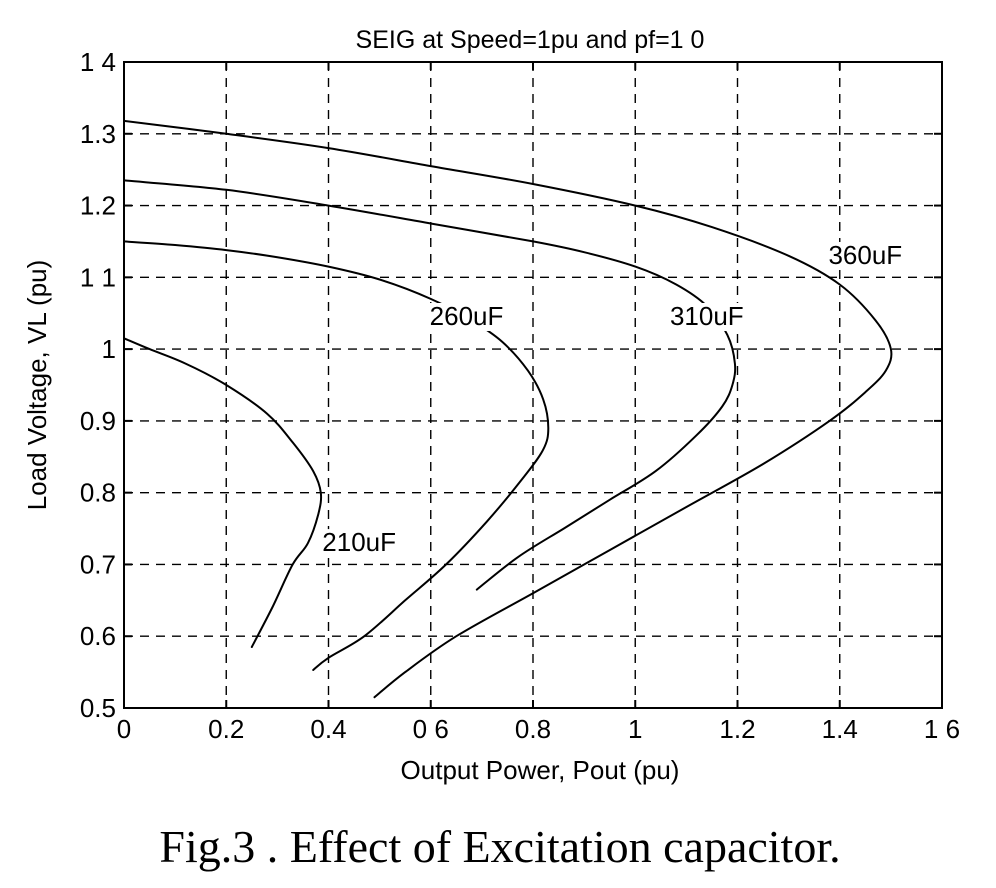  What do you see at coordinates (109, 349) in the screenshot?
I see `y-tick-label: 1` at bounding box center [109, 349].